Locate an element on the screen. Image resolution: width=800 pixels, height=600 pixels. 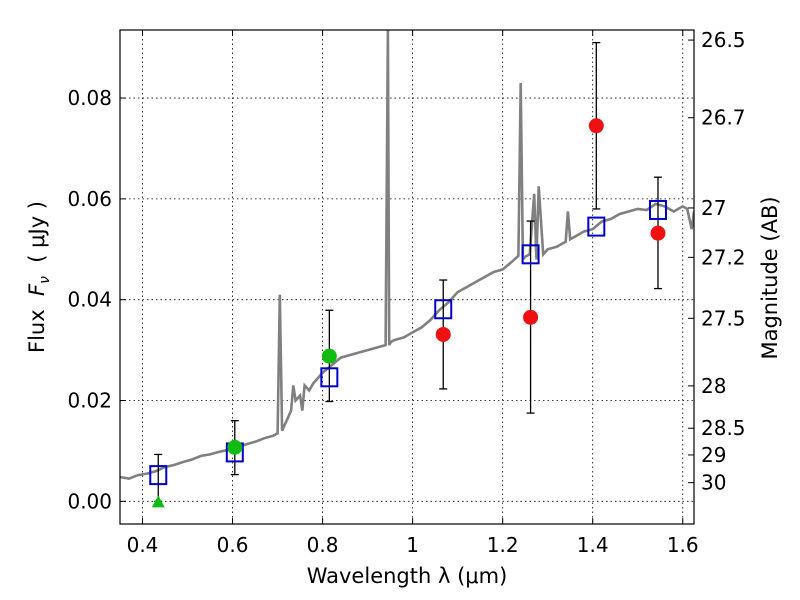
y-axis-label-prefix: Flux is located at coordinates (37, 324).